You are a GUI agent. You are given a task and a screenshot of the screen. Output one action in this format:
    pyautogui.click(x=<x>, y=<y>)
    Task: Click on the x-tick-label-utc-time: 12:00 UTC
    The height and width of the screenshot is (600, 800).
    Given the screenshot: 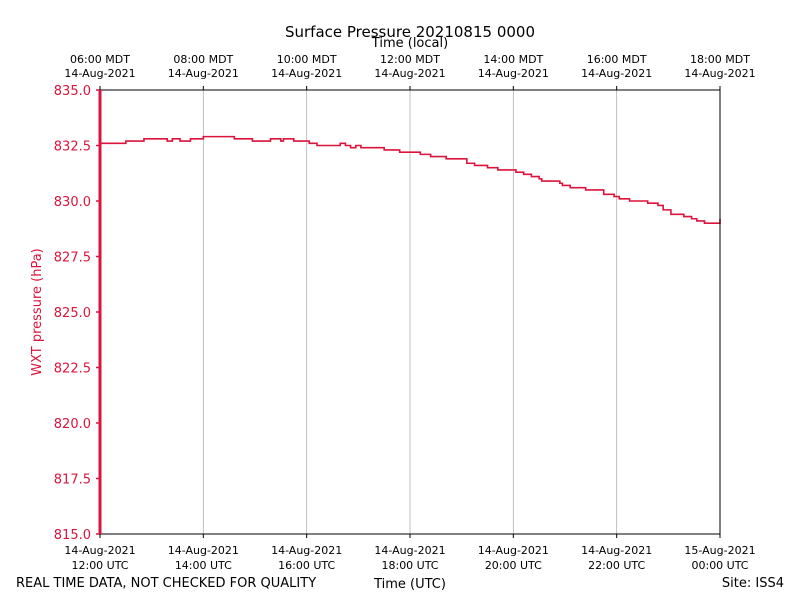 What is the action you would take?
    pyautogui.click(x=99, y=565)
    